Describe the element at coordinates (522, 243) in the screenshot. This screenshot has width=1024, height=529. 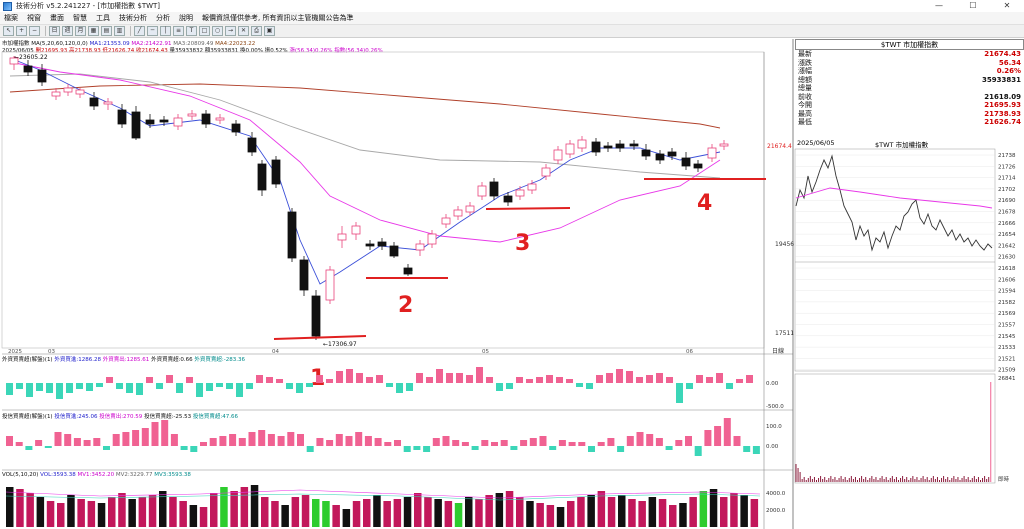
I see `annotation-number-3: 3` at that location.